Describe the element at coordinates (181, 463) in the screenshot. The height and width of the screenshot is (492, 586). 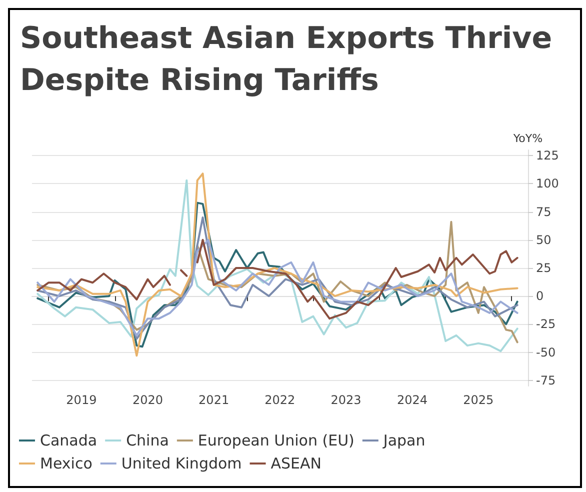
I see `legend-label: United Kingdom` at that location.